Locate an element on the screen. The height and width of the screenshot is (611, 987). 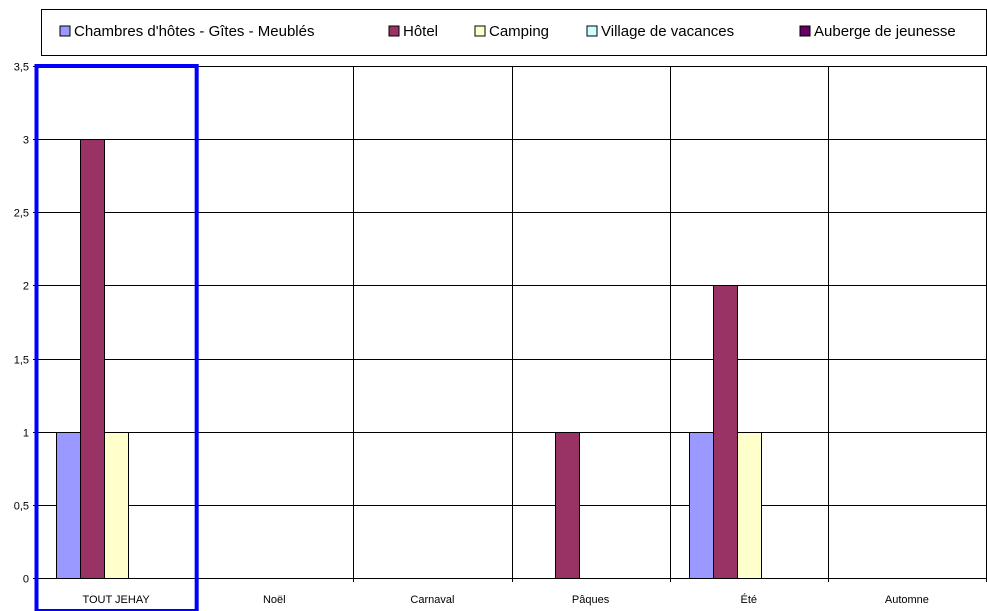
selection-highlight is located at coordinates (116, 337).